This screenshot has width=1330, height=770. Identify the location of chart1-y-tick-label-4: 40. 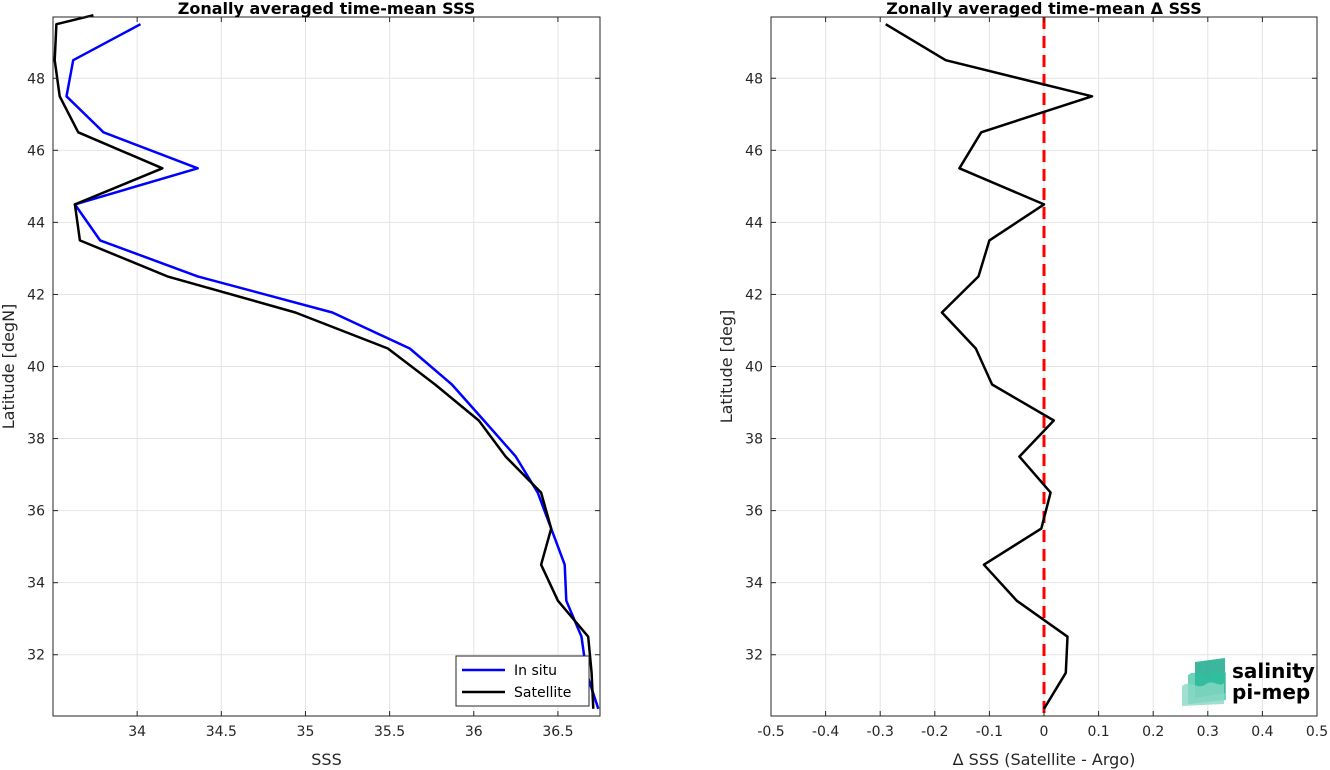
(36, 368).